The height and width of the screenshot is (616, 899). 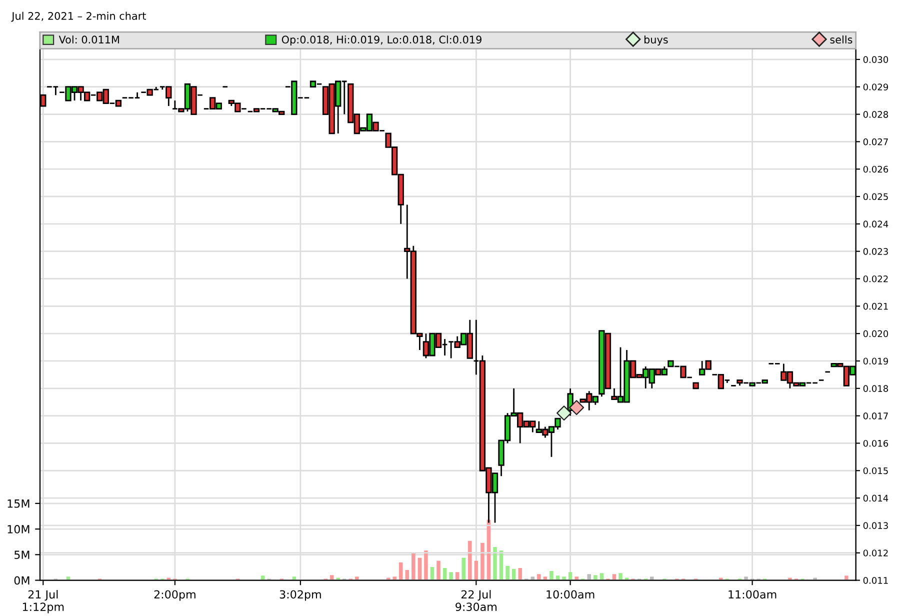 I want to click on y-tick-label: 0M, so click(x=22, y=580).